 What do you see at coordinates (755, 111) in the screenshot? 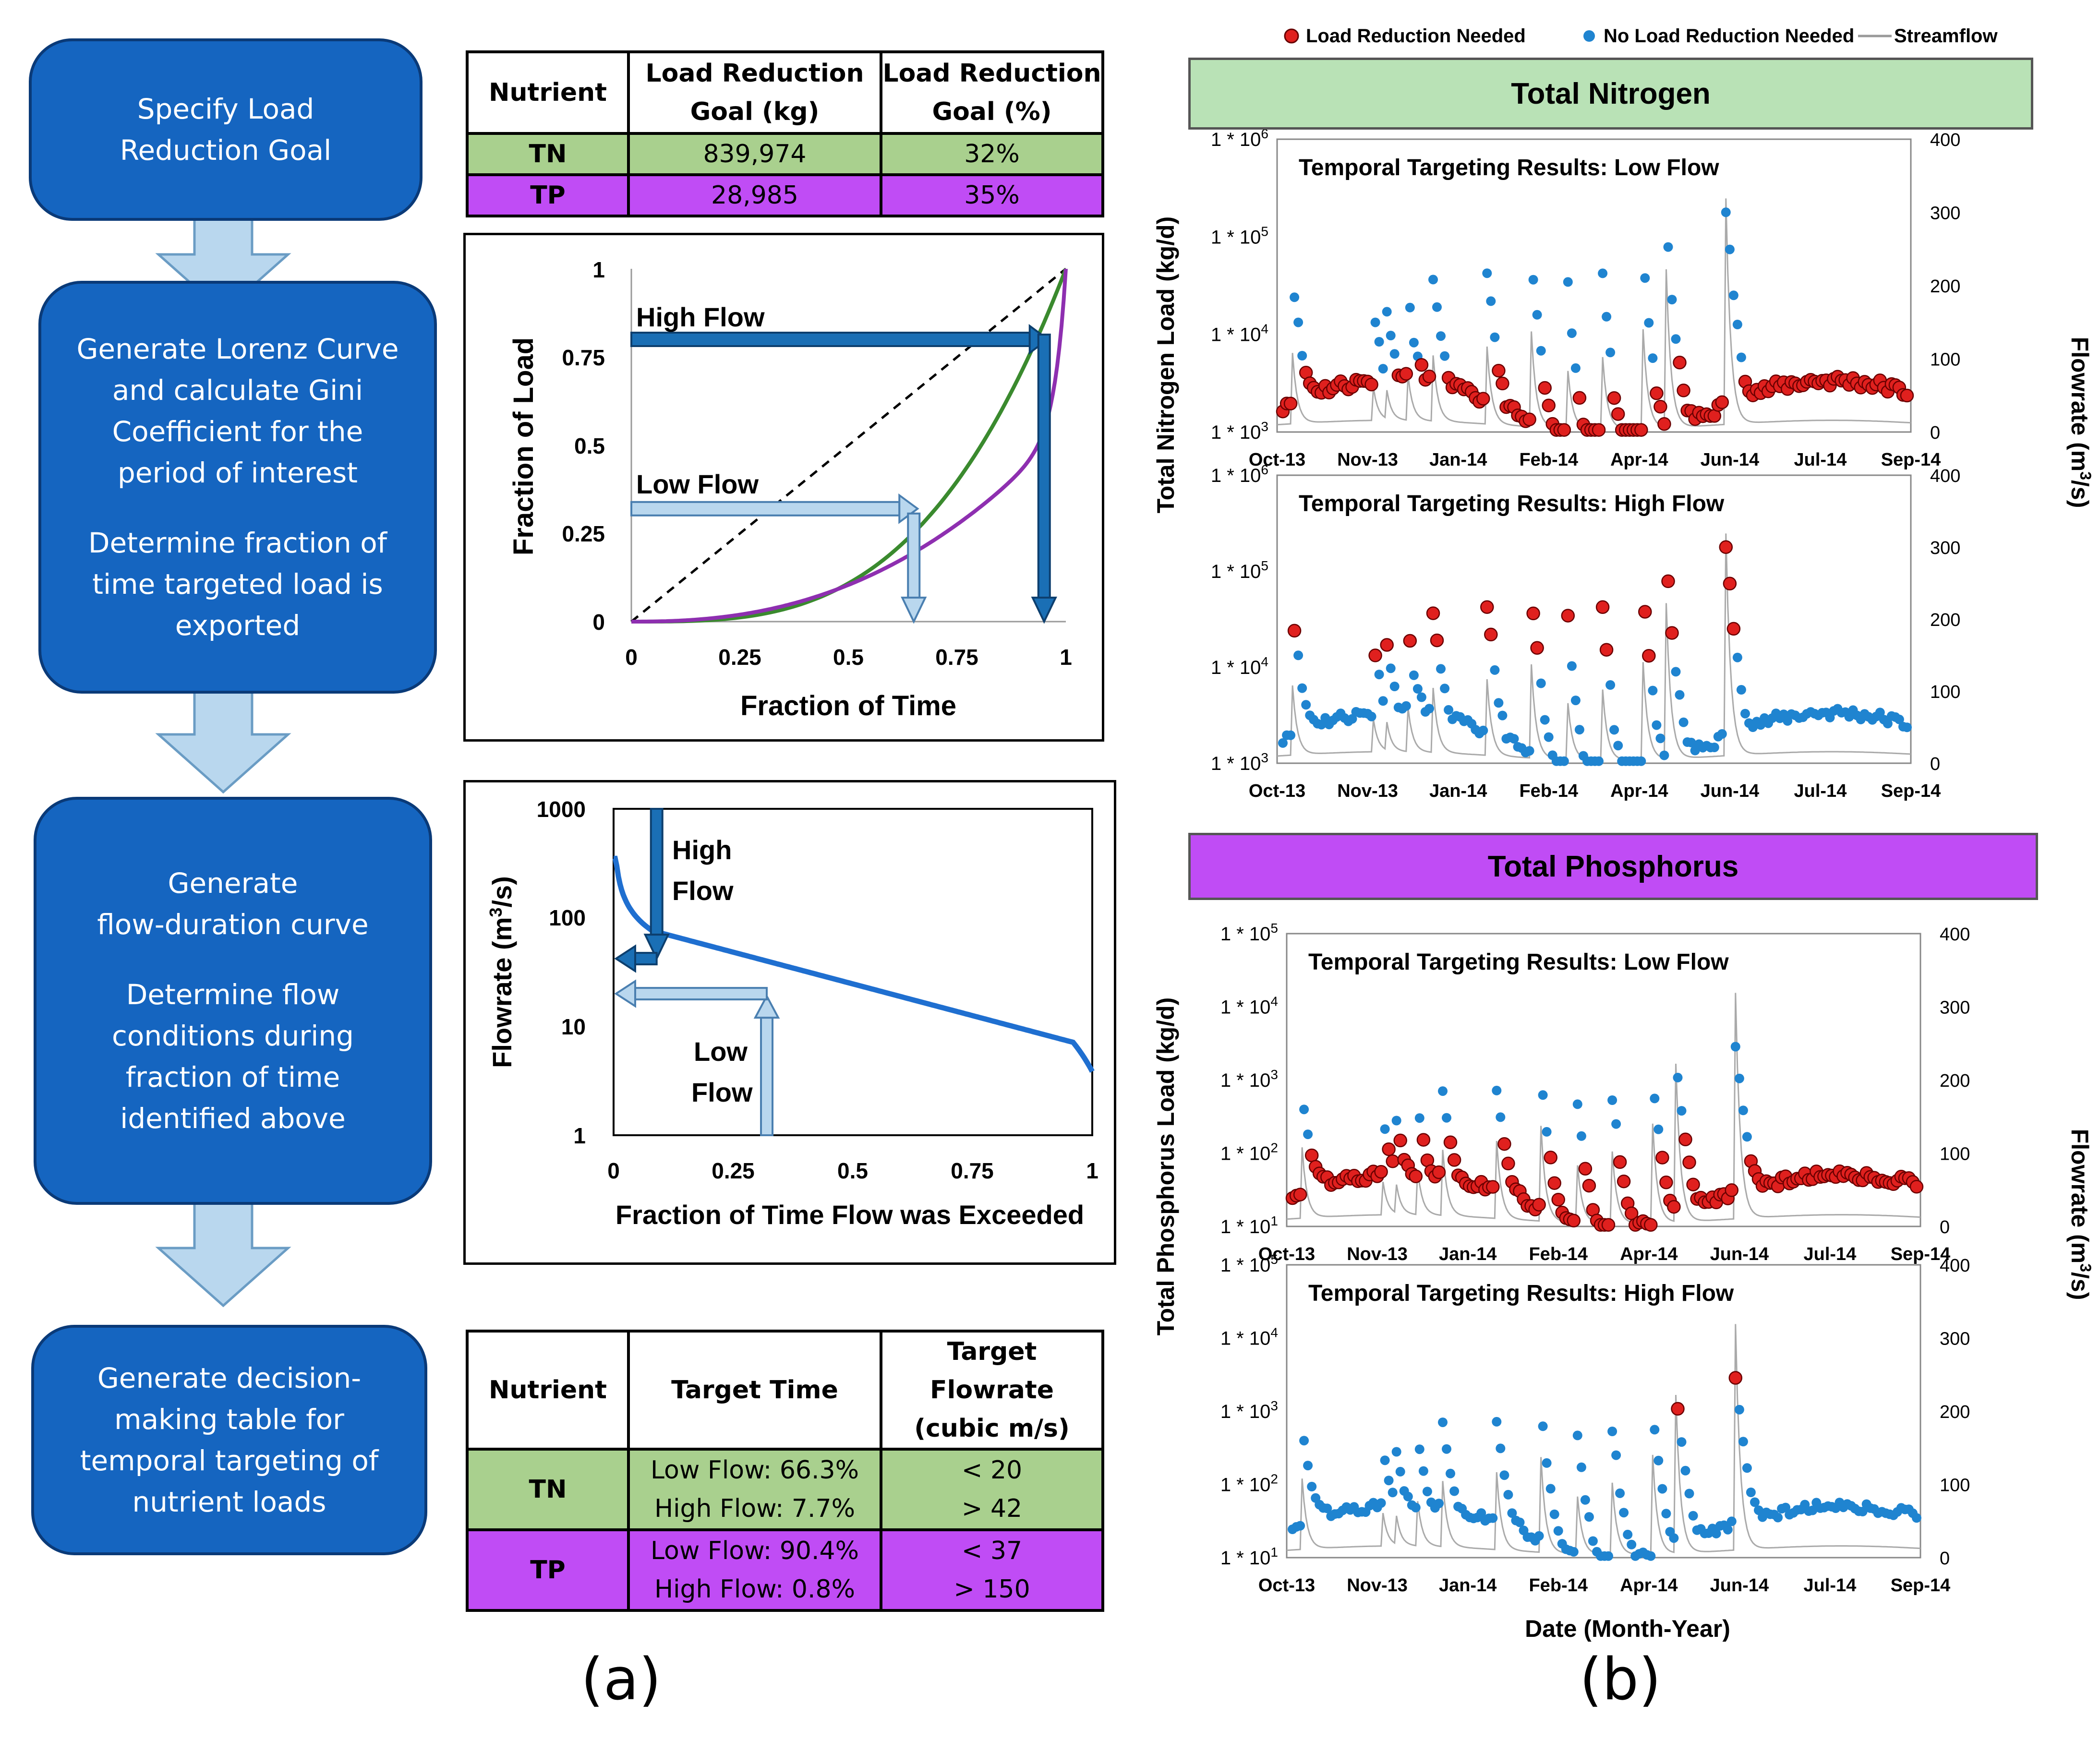
I see `goal-header-kg-l2: Goal (kg)` at bounding box center [755, 111].